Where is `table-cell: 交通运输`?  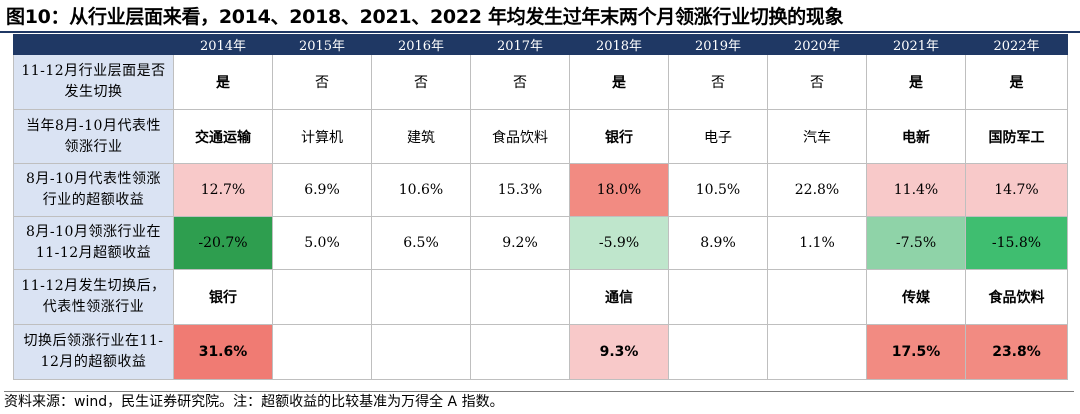 table-cell: 交通运输 is located at coordinates (223, 136).